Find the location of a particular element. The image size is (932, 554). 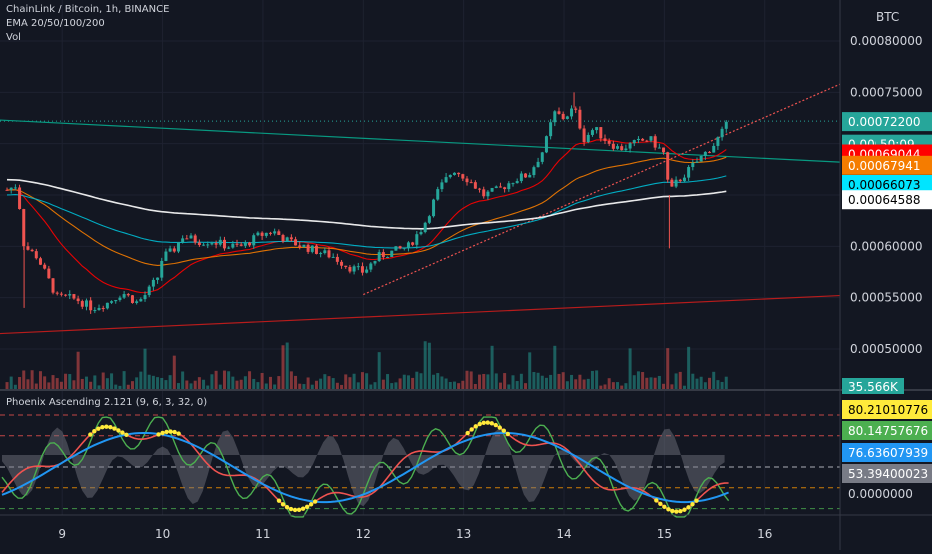

y-tick-label: 0.00060000 is located at coordinates (886, 246).